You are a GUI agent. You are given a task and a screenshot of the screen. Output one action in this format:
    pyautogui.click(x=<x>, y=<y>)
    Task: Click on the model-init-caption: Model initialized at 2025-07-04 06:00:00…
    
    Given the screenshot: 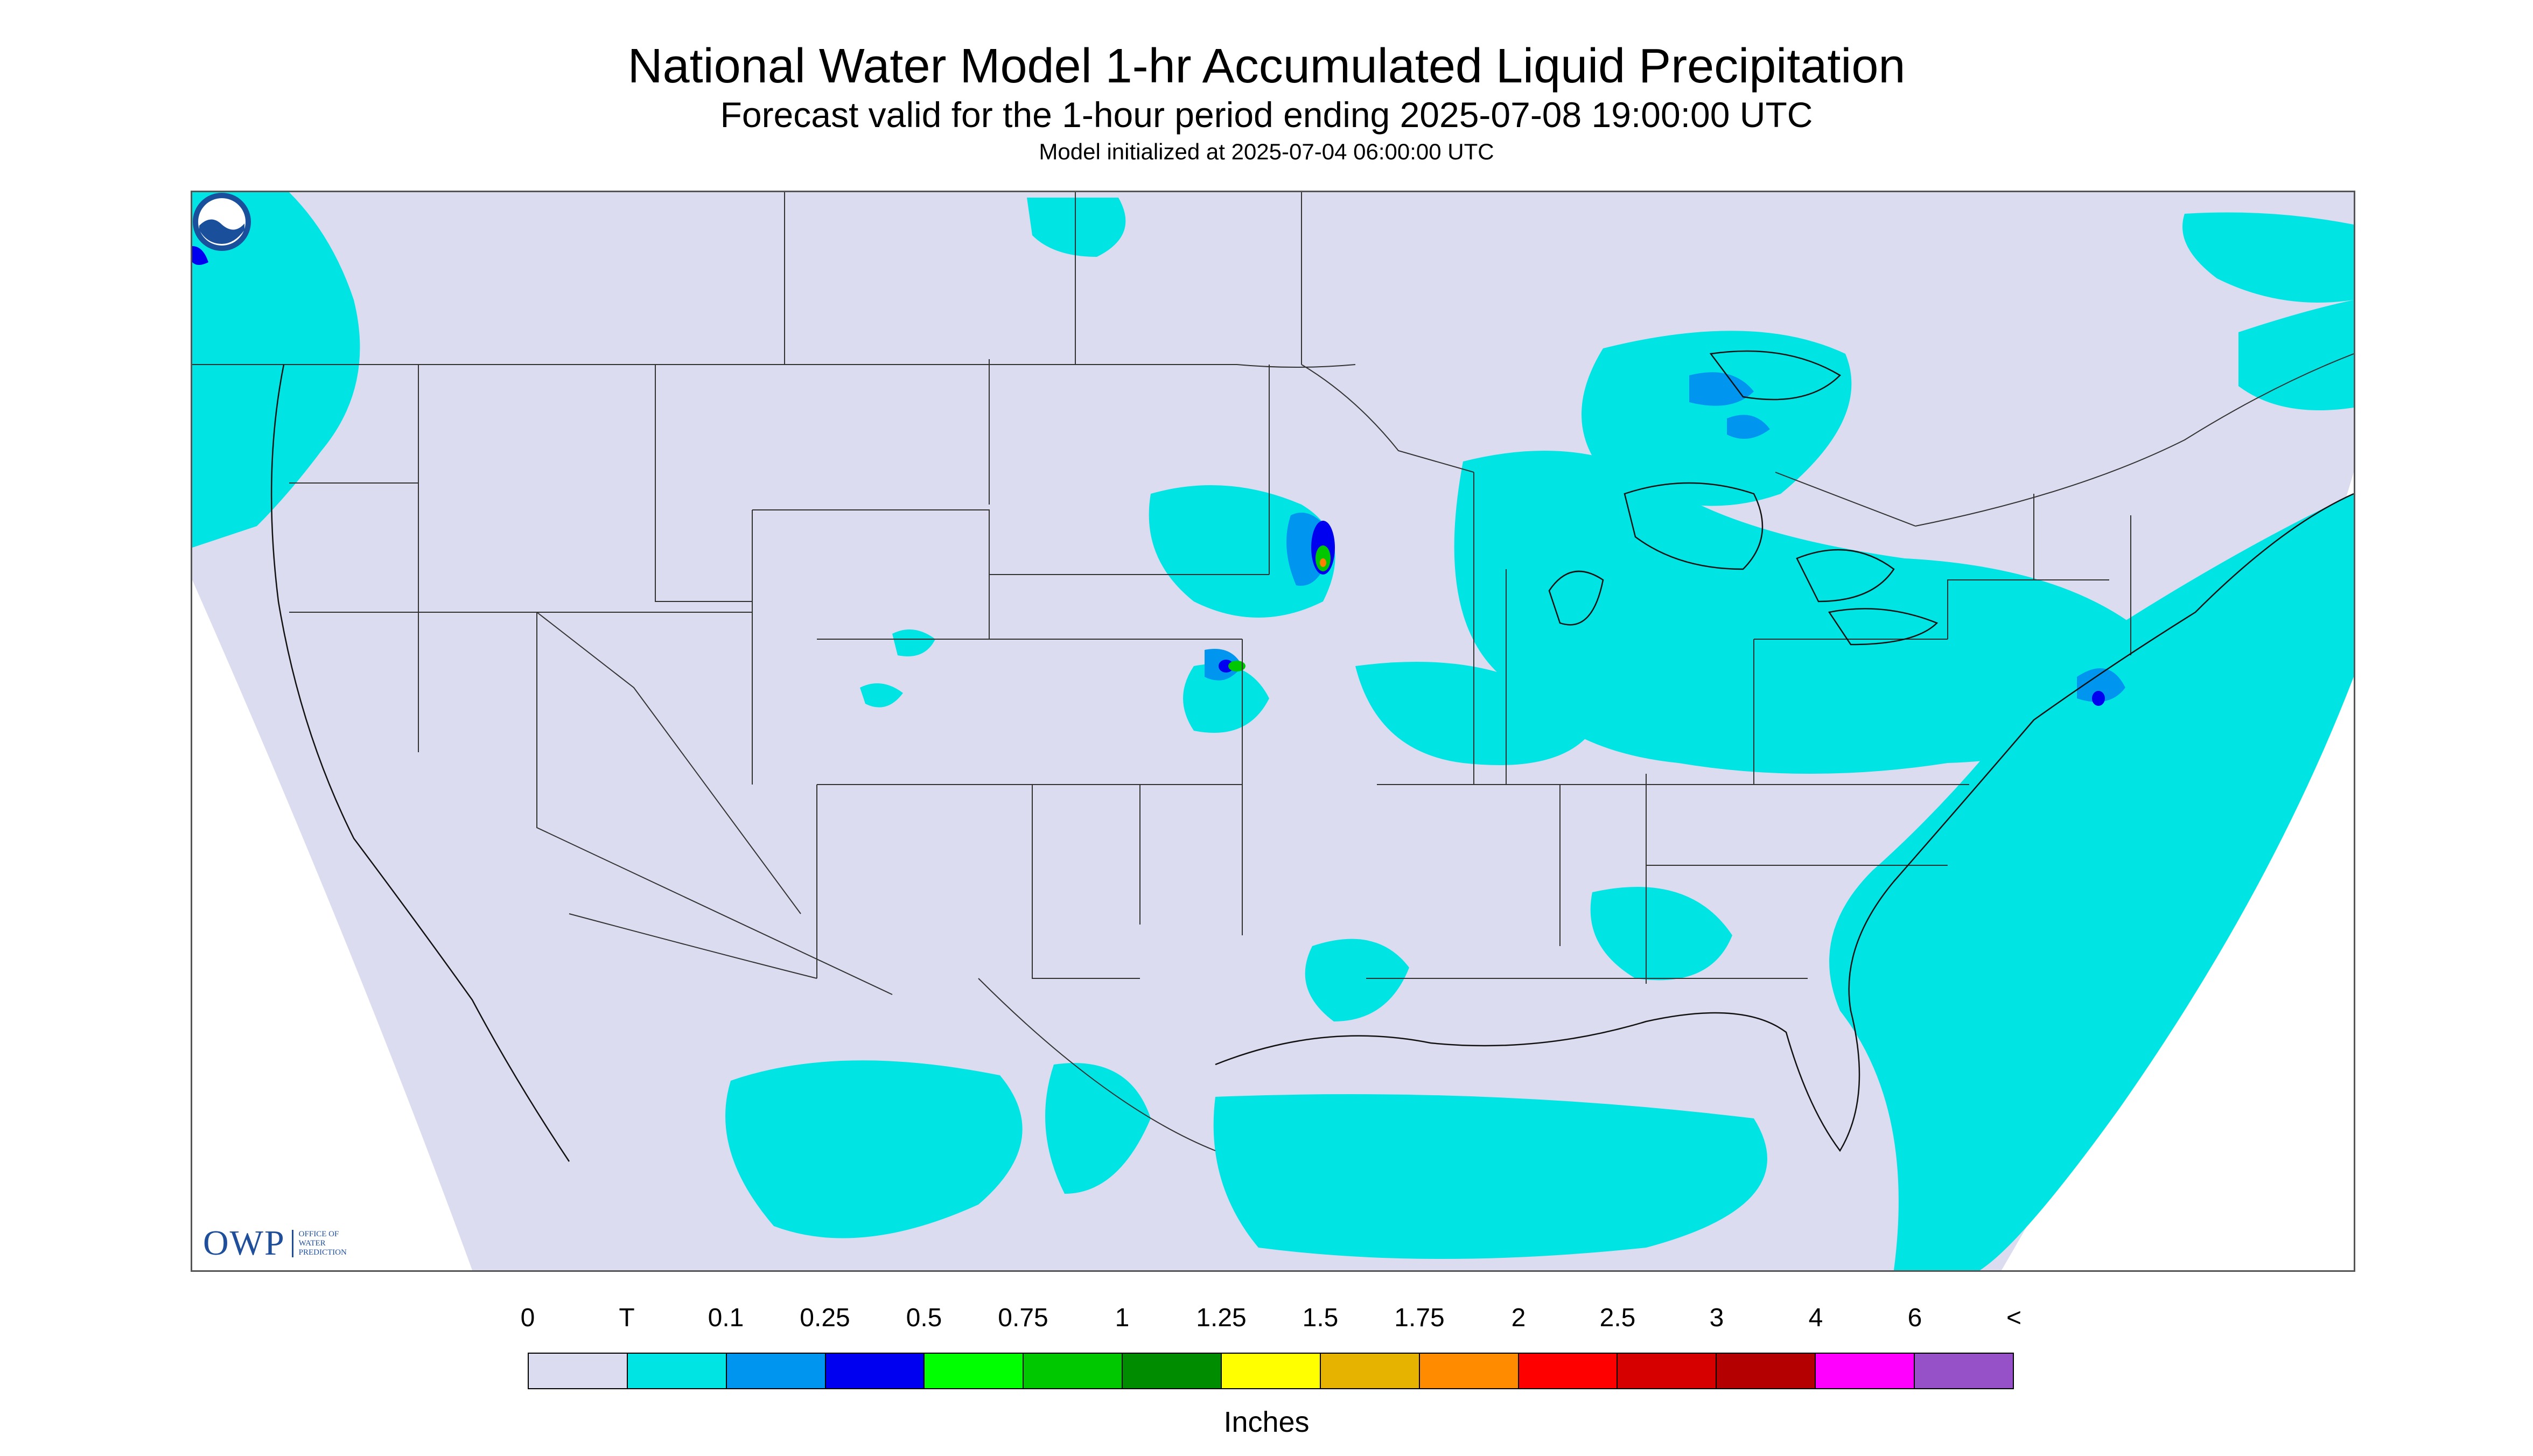 What is the action you would take?
    pyautogui.click(x=1266, y=151)
    